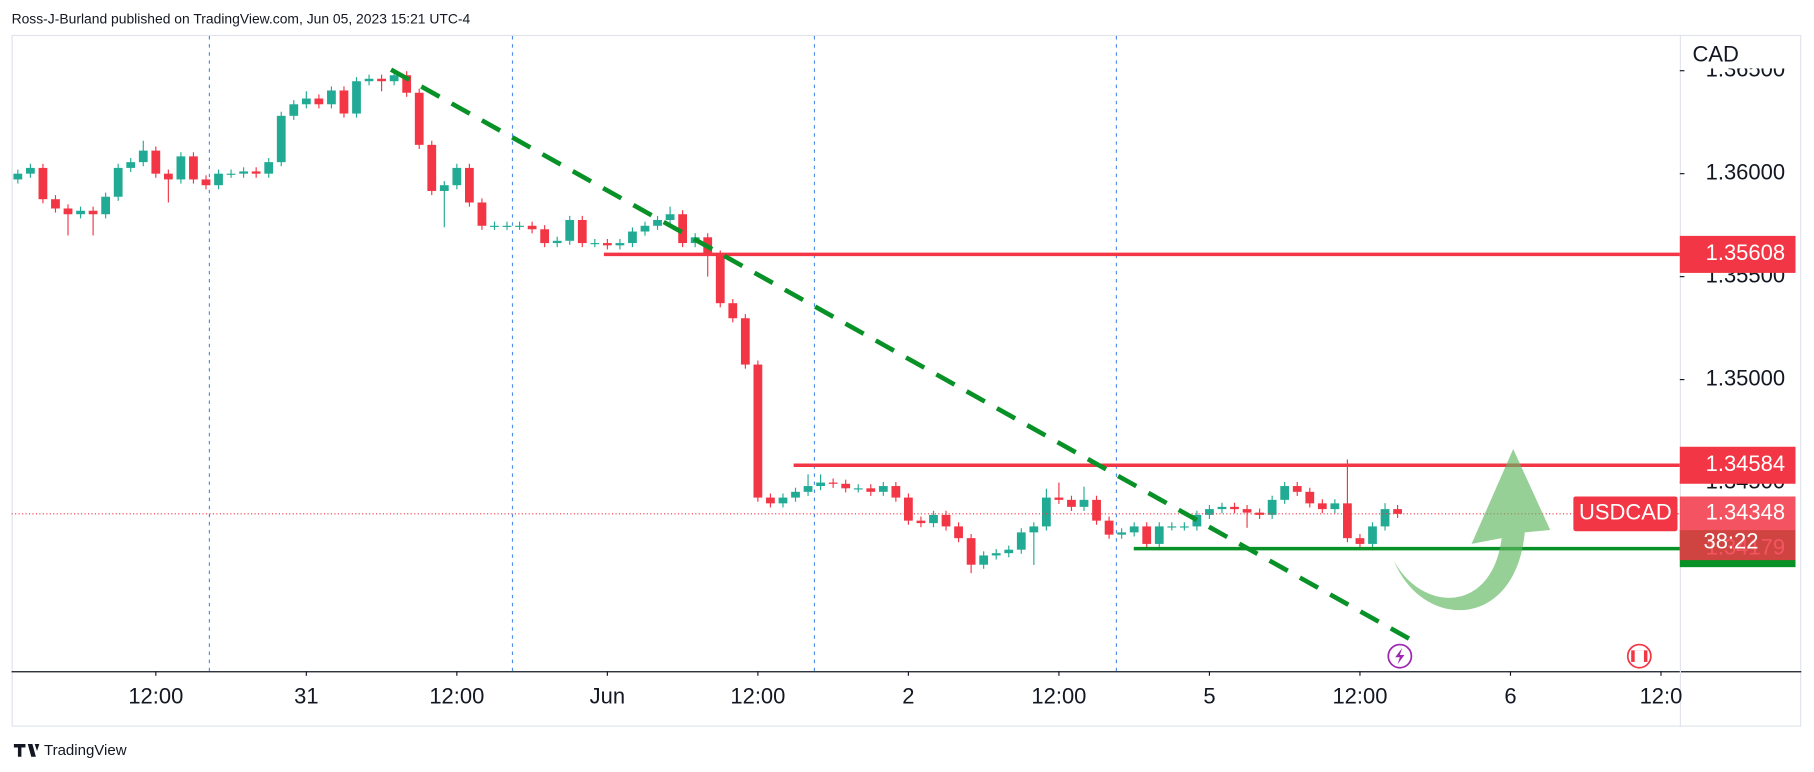 The width and height of the screenshot is (1814, 772). Describe the element at coordinates (1745, 377) in the screenshot. I see `y-tick-label: 1.35000` at that location.